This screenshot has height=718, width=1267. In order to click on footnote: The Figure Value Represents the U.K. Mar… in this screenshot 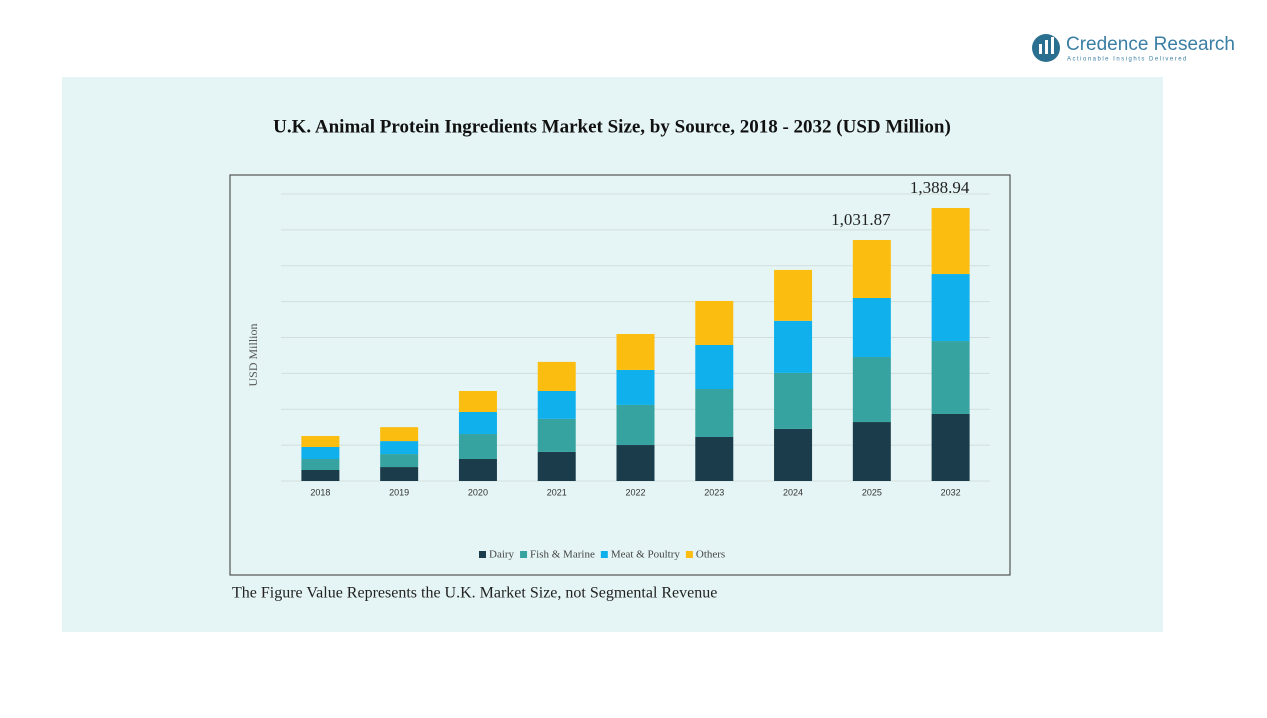, I will do `click(474, 593)`.